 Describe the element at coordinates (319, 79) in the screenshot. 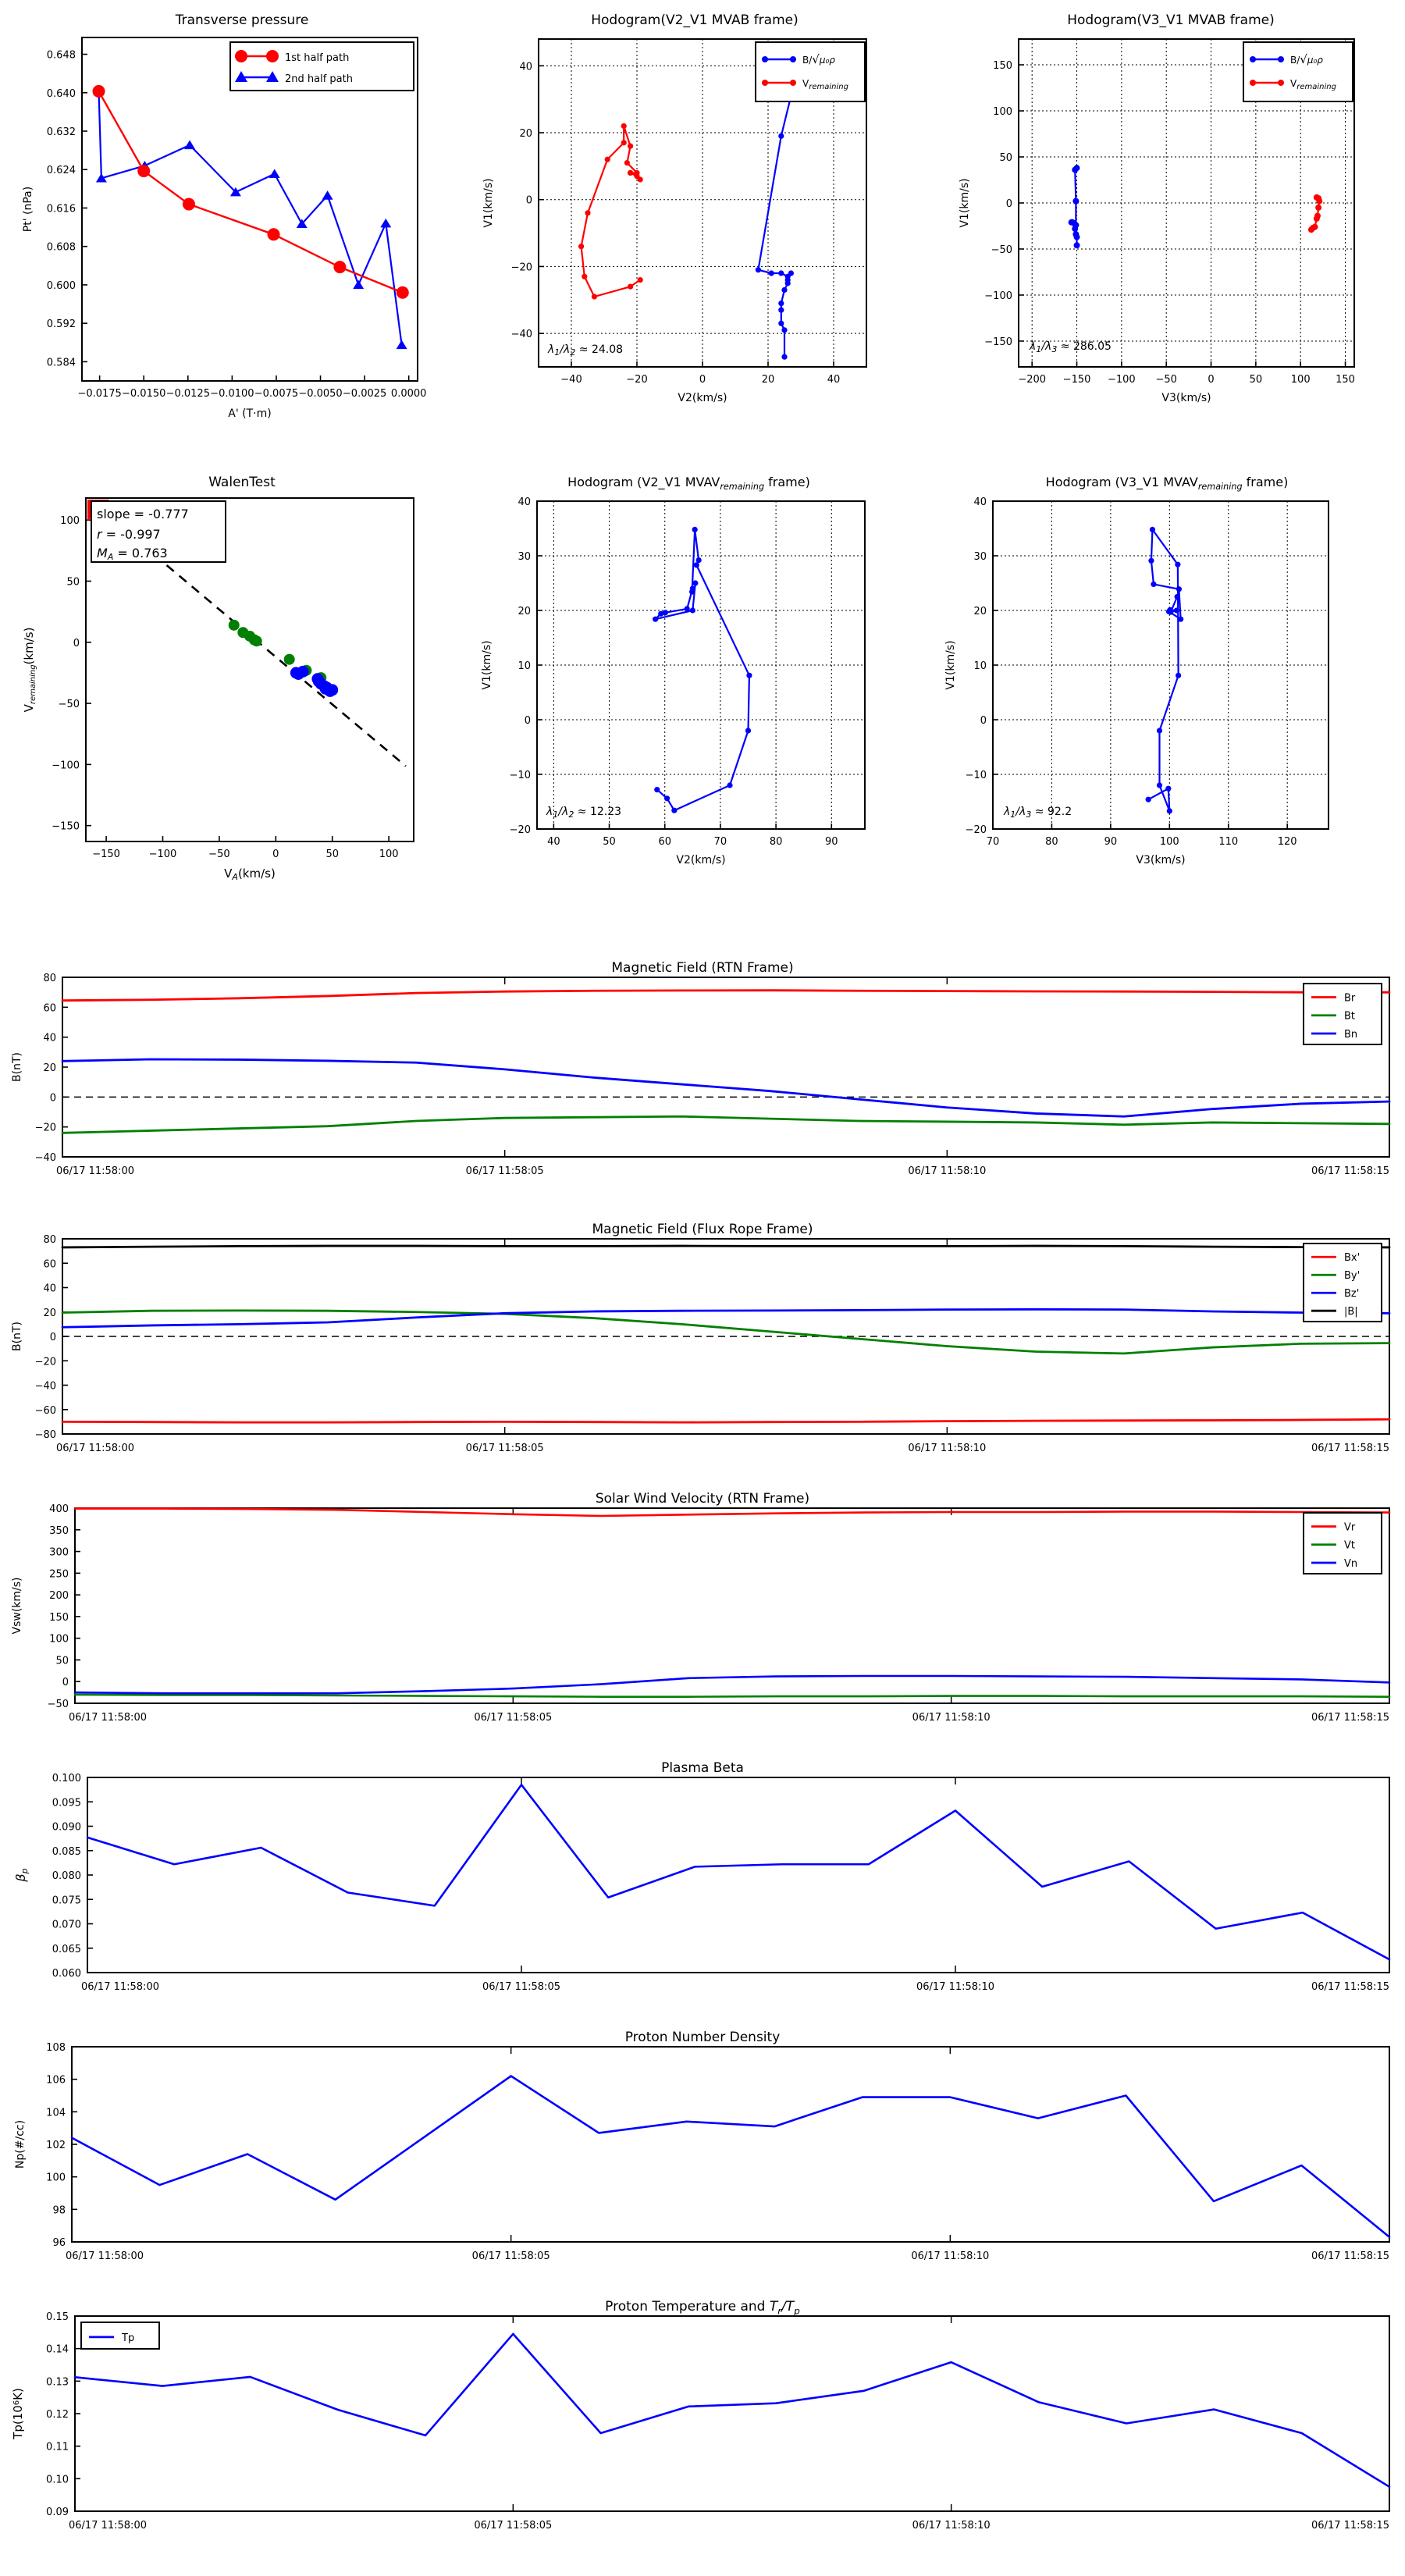

I see `legend-label-2nd: 2nd half path` at that location.